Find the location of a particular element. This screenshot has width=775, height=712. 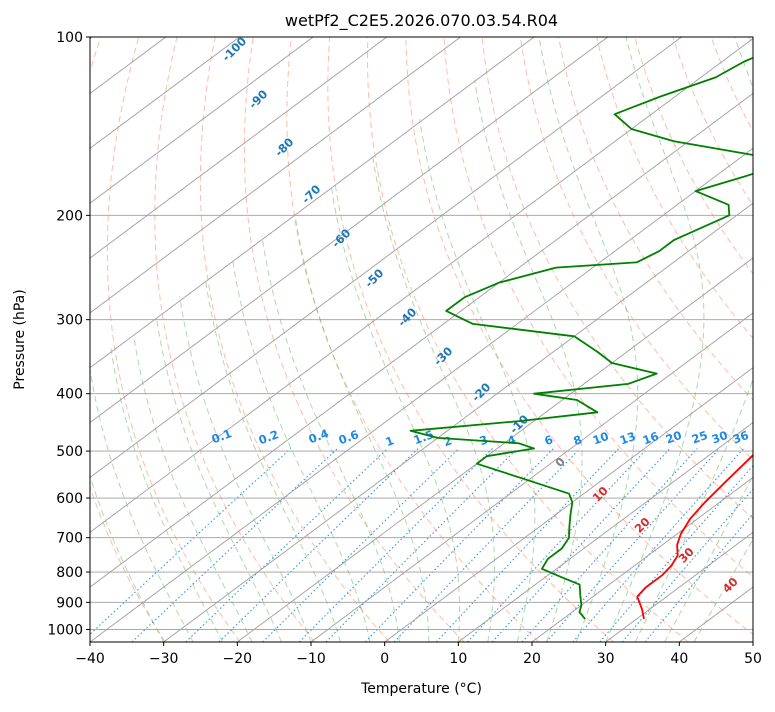

y-tick-label: 800 is located at coordinates (69, 573).